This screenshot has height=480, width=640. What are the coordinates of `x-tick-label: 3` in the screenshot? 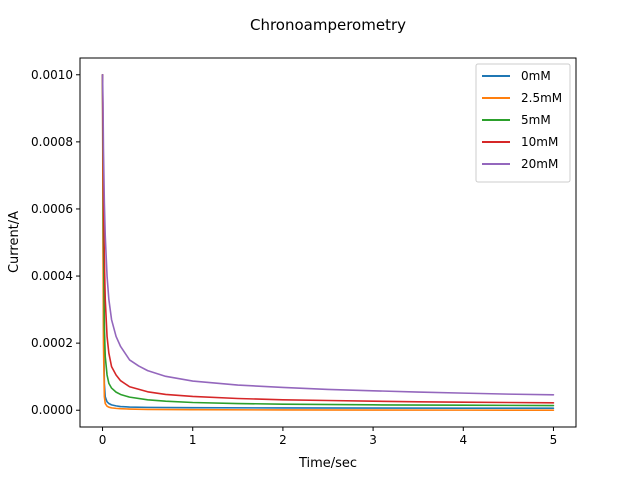 It's located at (373, 440).